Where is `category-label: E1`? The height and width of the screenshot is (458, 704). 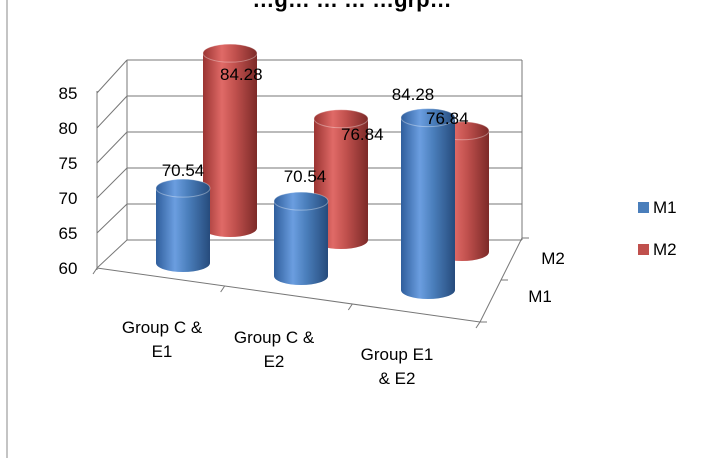 category-label: E1 is located at coordinates (162, 351).